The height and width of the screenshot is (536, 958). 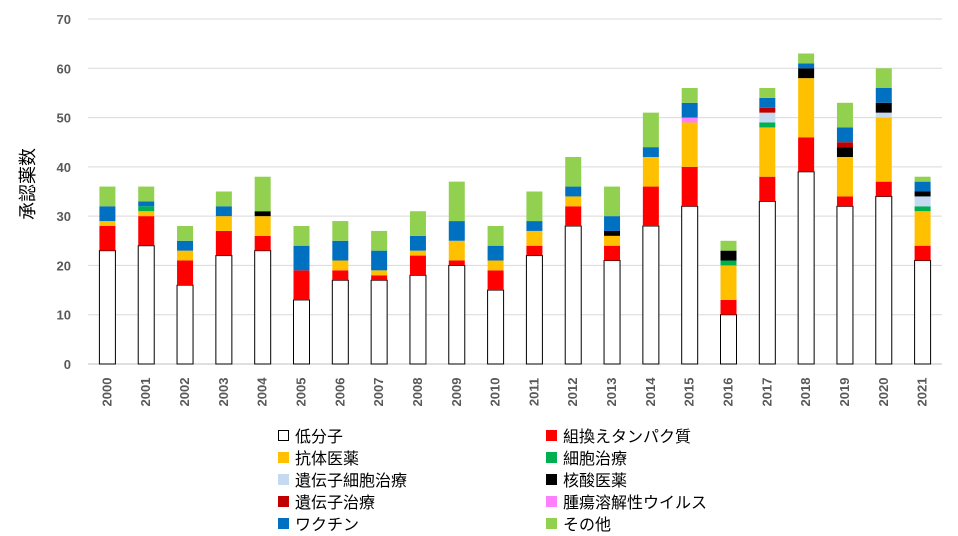 I want to click on x-tick-label: 2015, so click(x=689, y=392).